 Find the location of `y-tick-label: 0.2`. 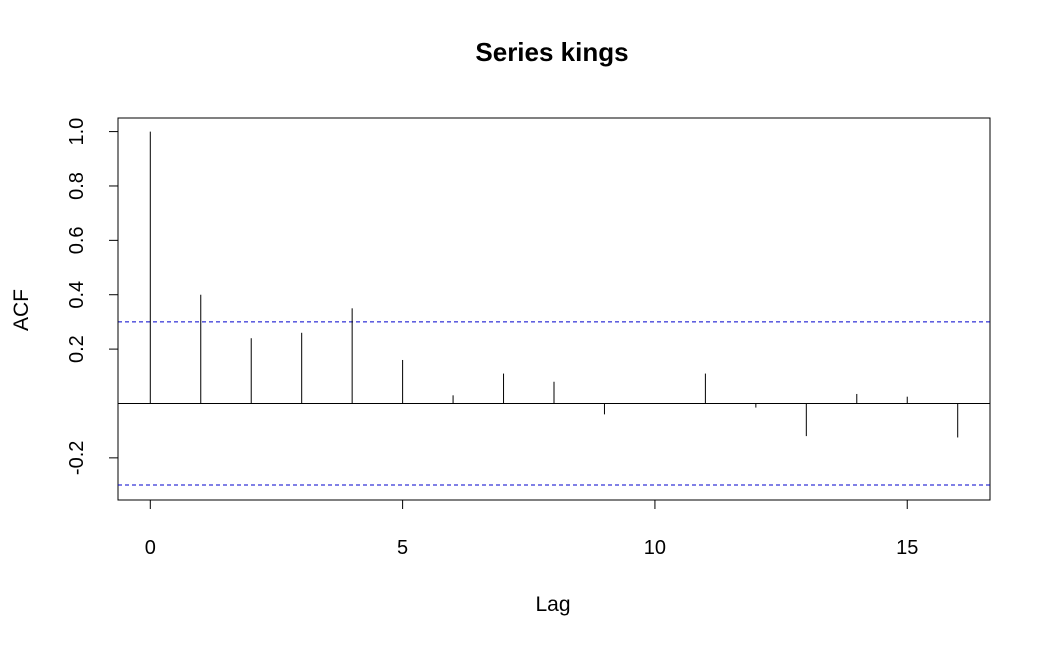

y-tick-label: 0.2 is located at coordinates (77, 349).